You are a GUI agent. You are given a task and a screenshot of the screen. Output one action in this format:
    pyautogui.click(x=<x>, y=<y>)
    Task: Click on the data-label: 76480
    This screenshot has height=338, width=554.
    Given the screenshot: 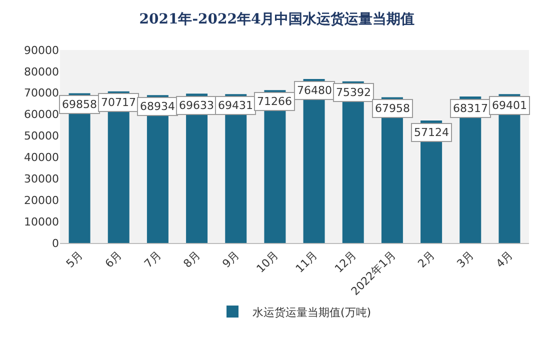 What is the action you would take?
    pyautogui.click(x=314, y=90)
    